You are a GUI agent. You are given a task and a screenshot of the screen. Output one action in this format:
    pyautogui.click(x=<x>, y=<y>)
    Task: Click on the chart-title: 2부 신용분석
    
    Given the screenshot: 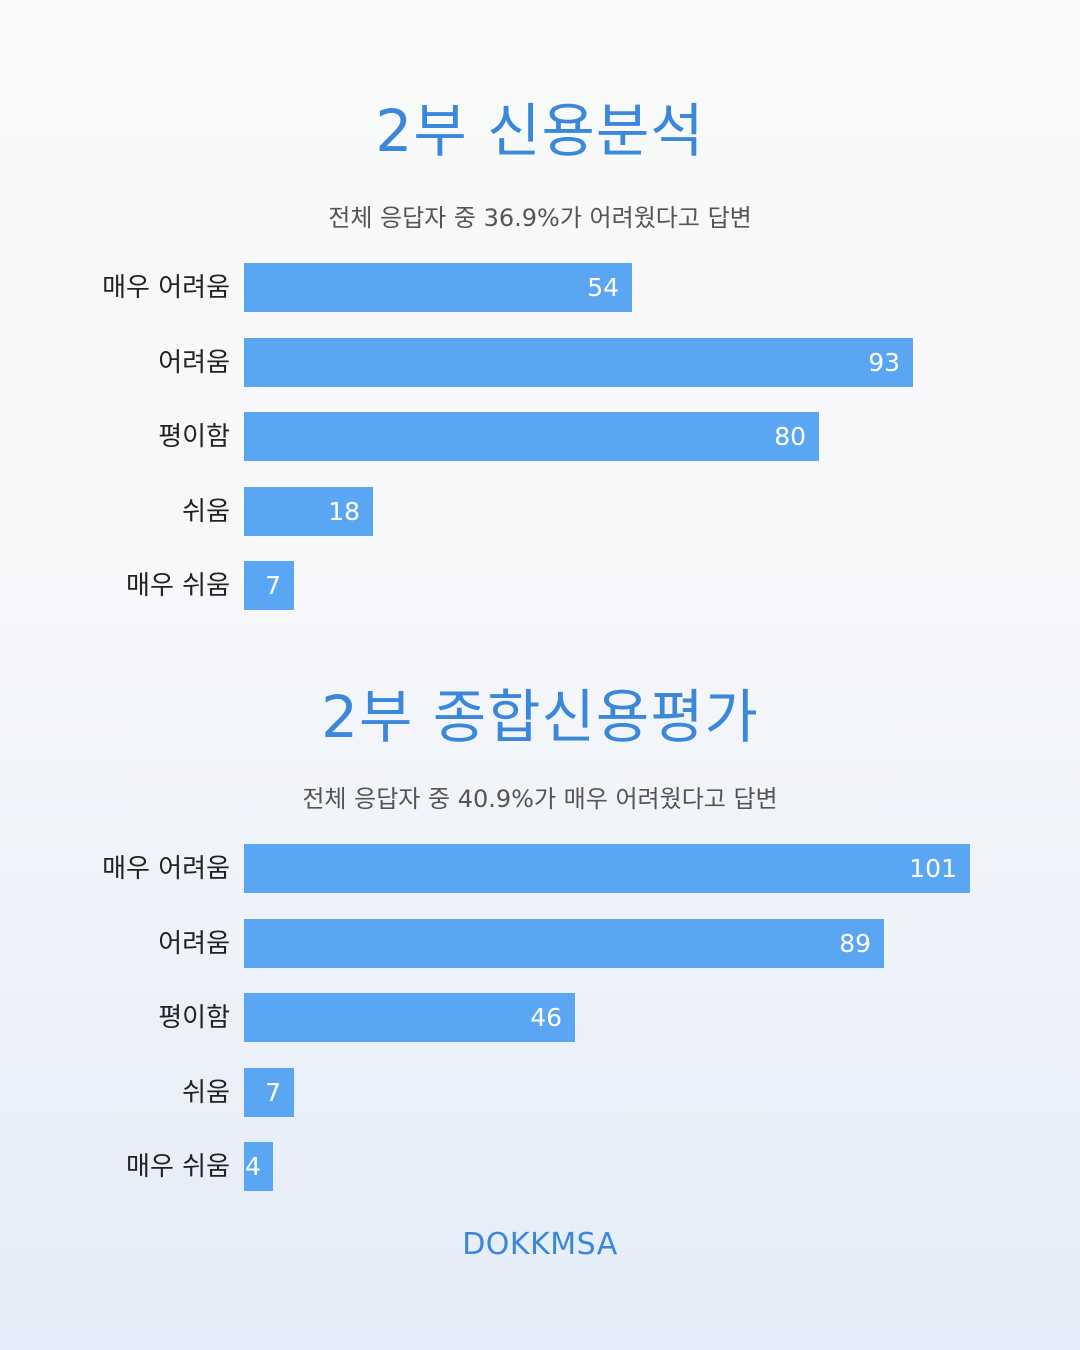 What is the action you would take?
    pyautogui.click(x=540, y=131)
    